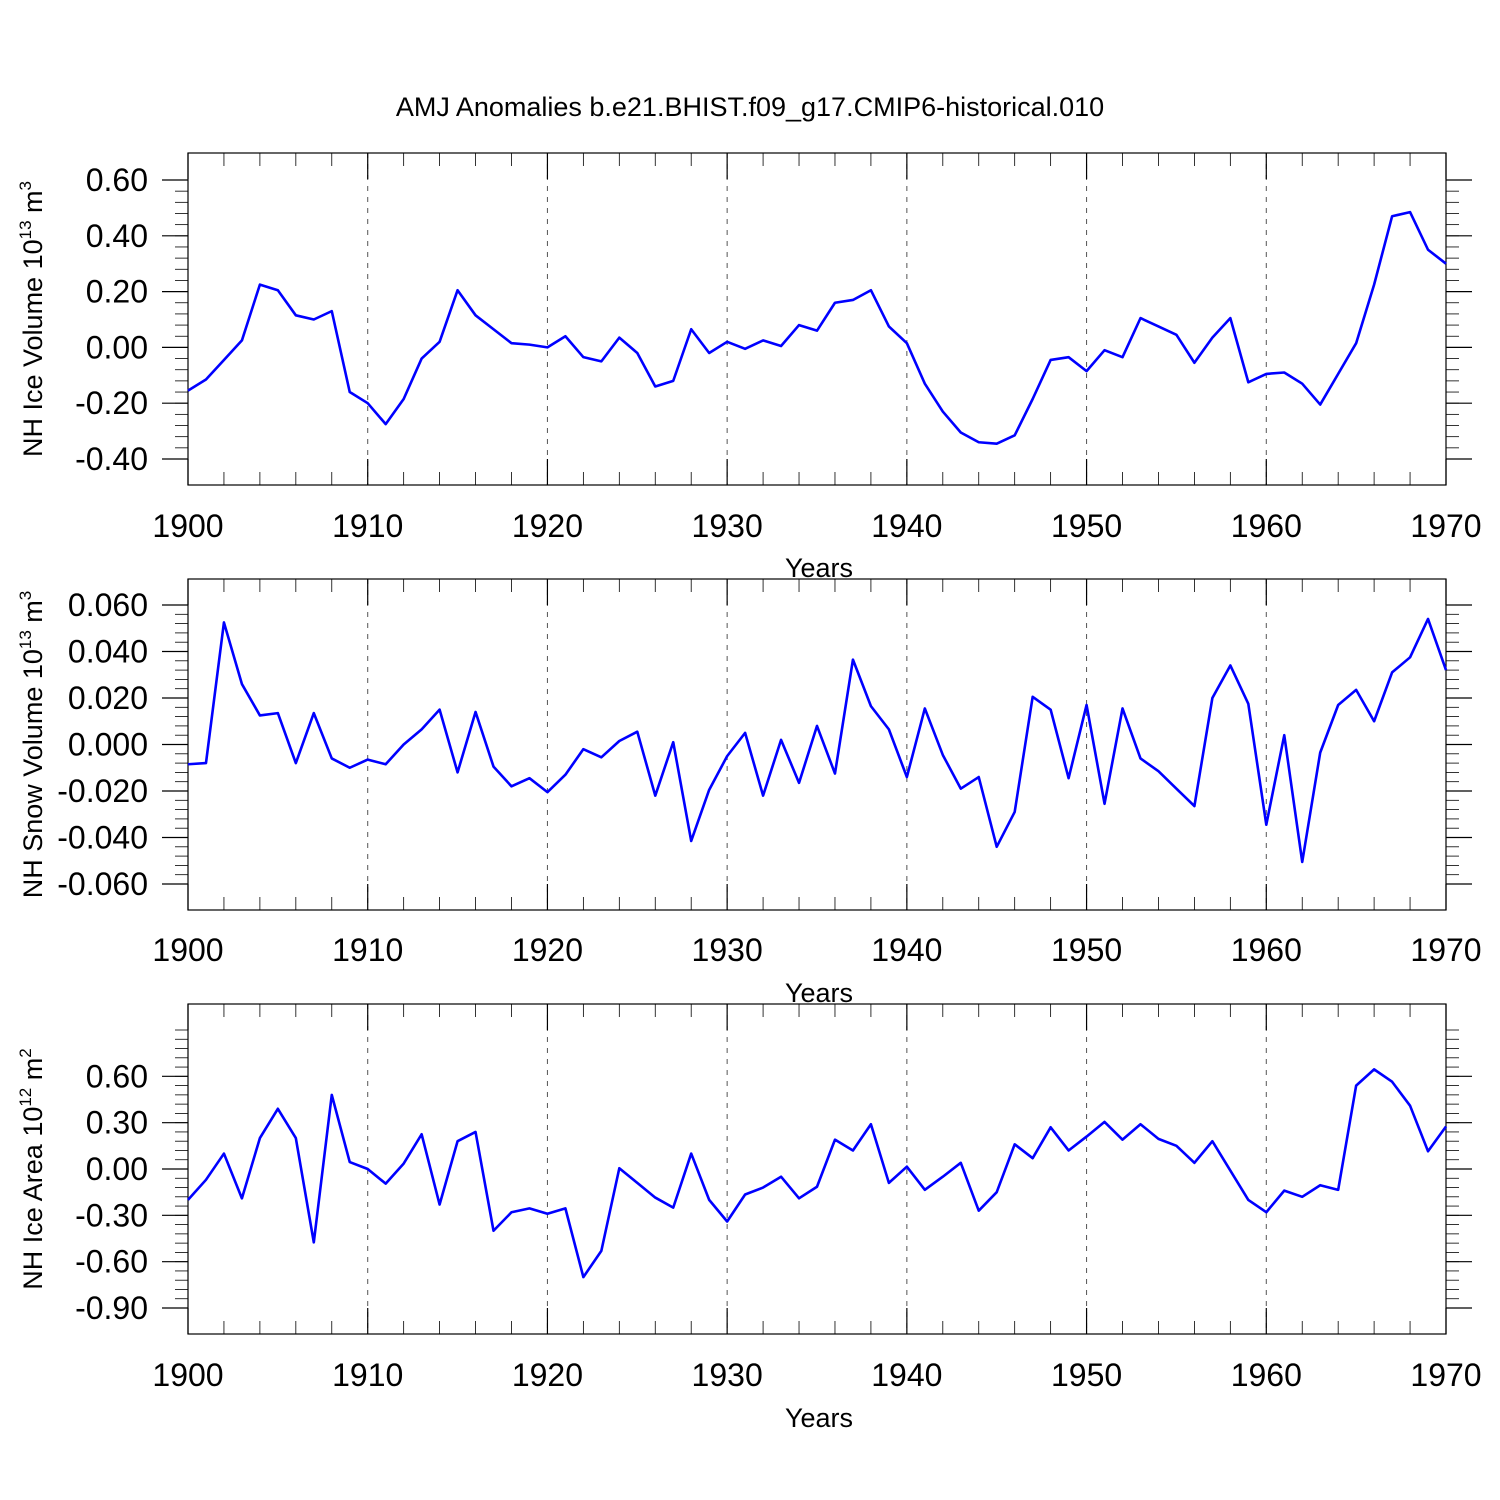  I want to click on y-tick-label: -0.040, so click(102, 838).